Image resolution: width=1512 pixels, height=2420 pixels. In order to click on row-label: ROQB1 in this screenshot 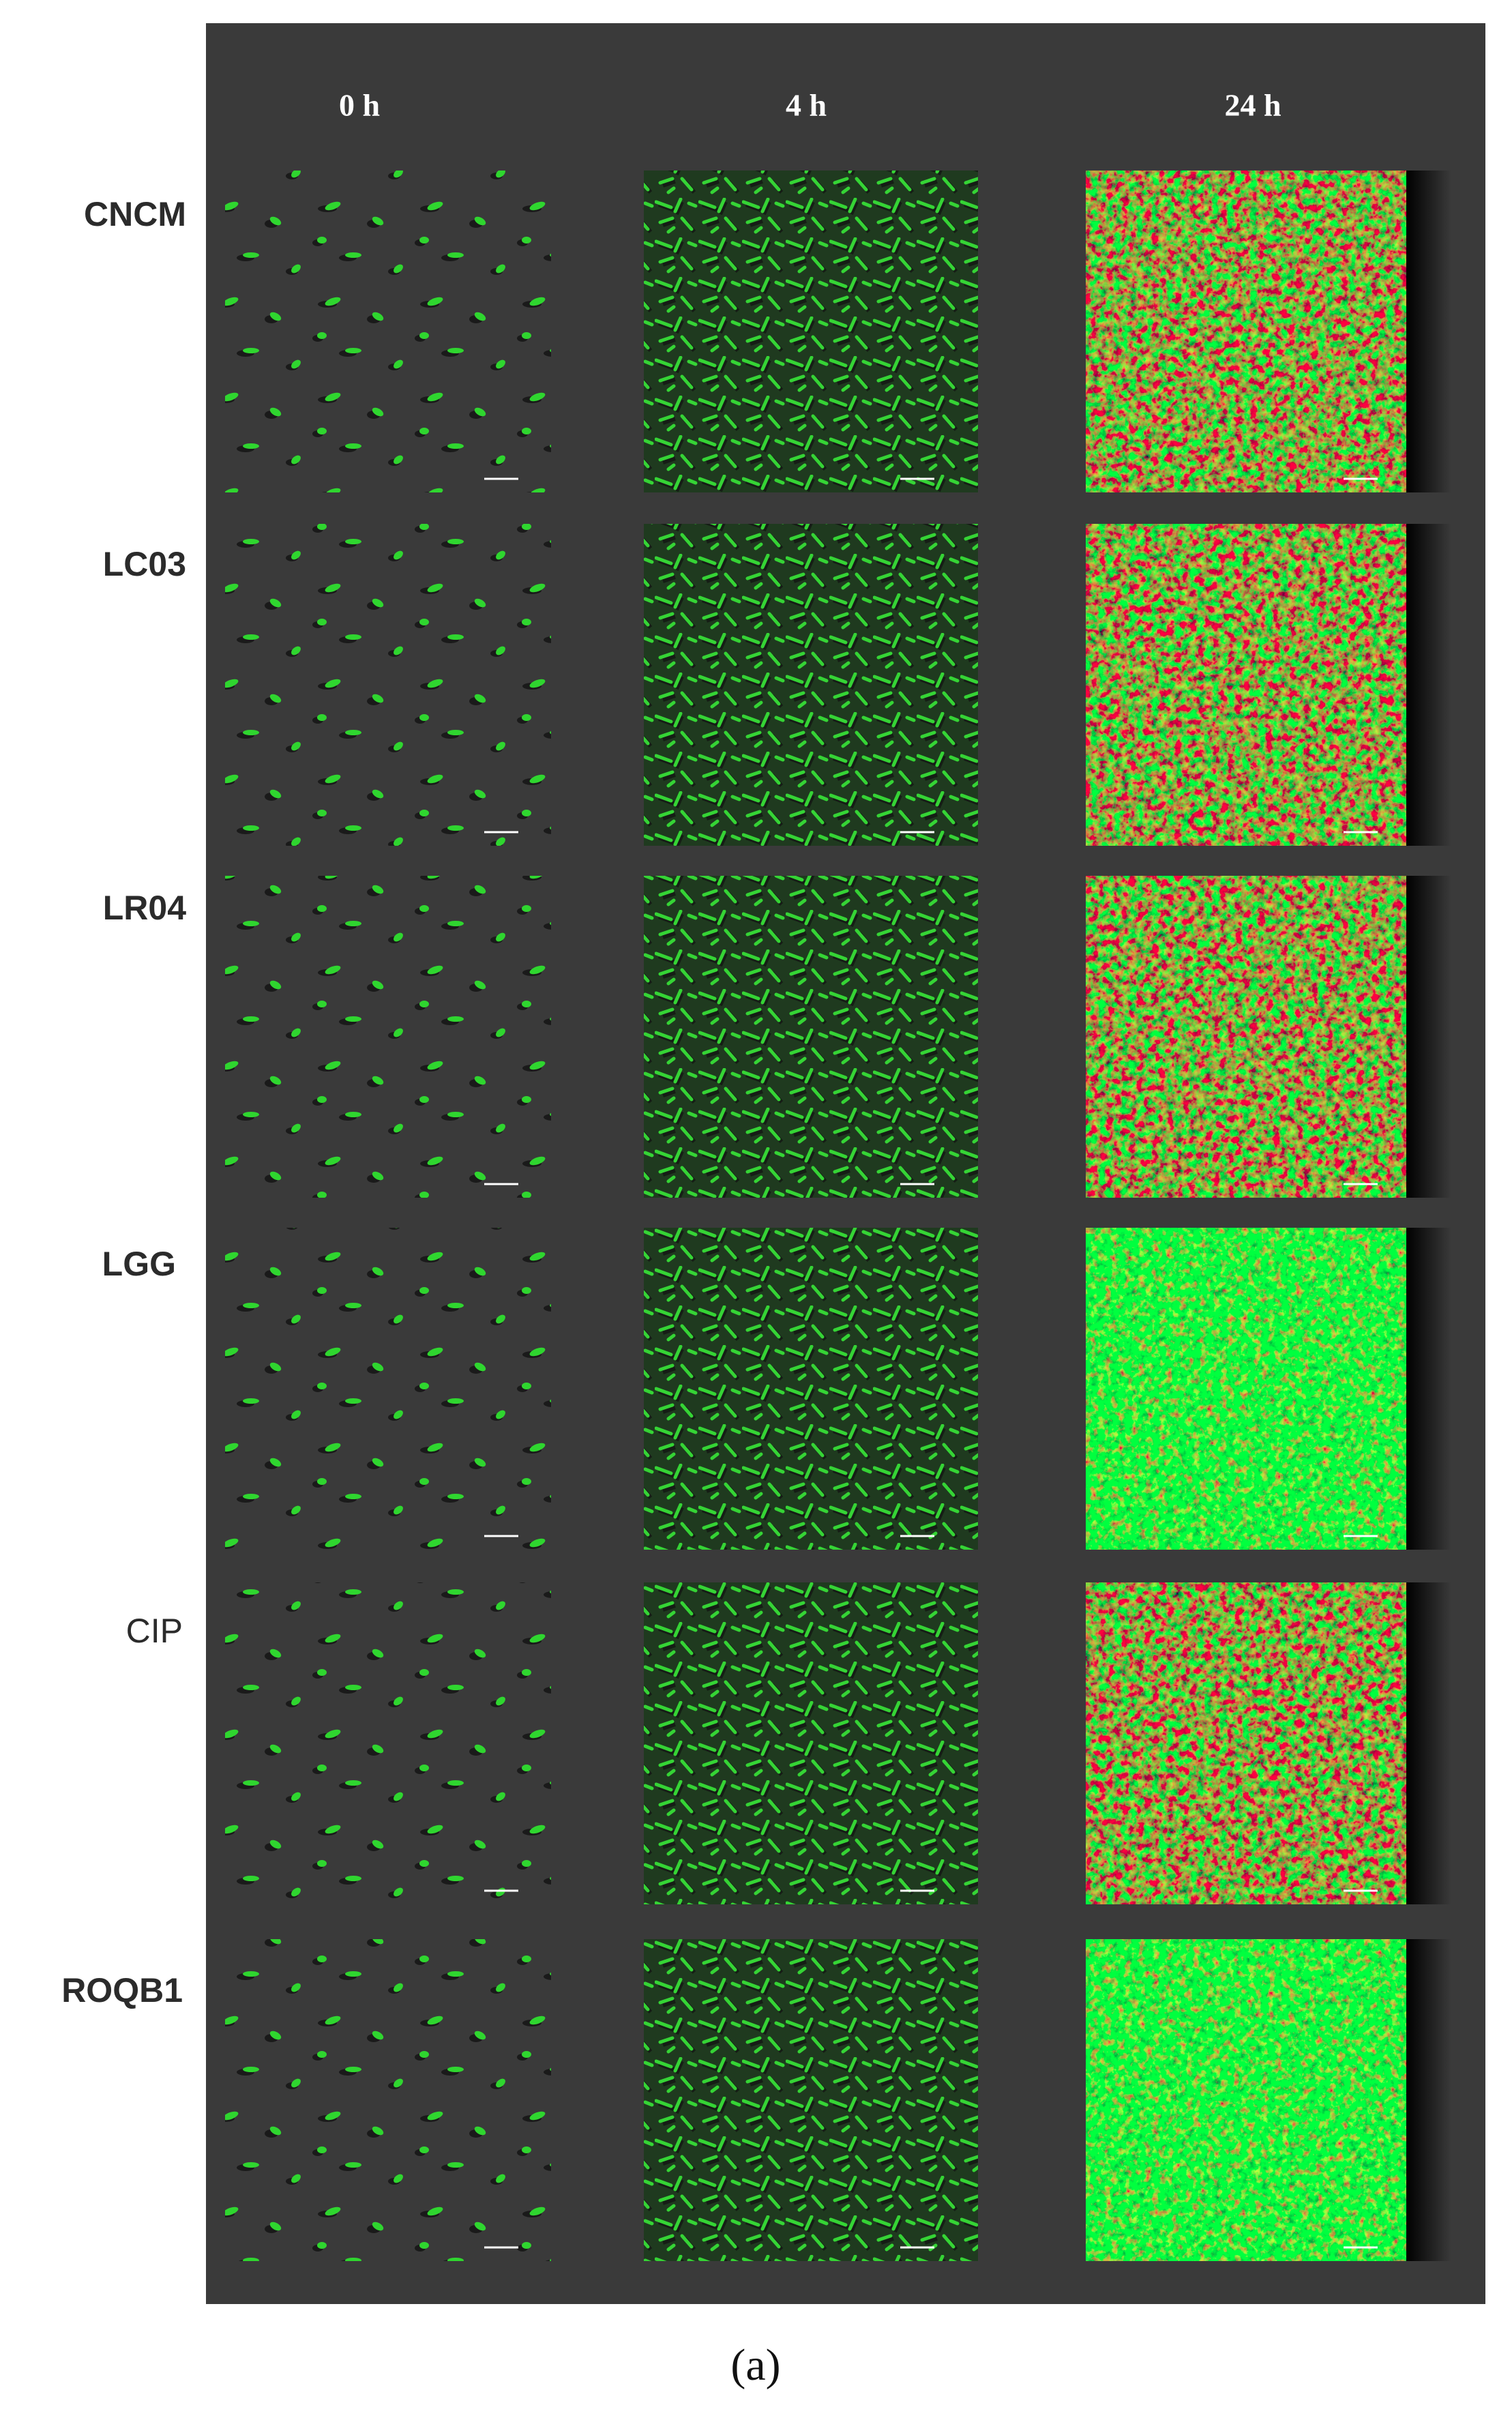, I will do `click(122, 1990)`.